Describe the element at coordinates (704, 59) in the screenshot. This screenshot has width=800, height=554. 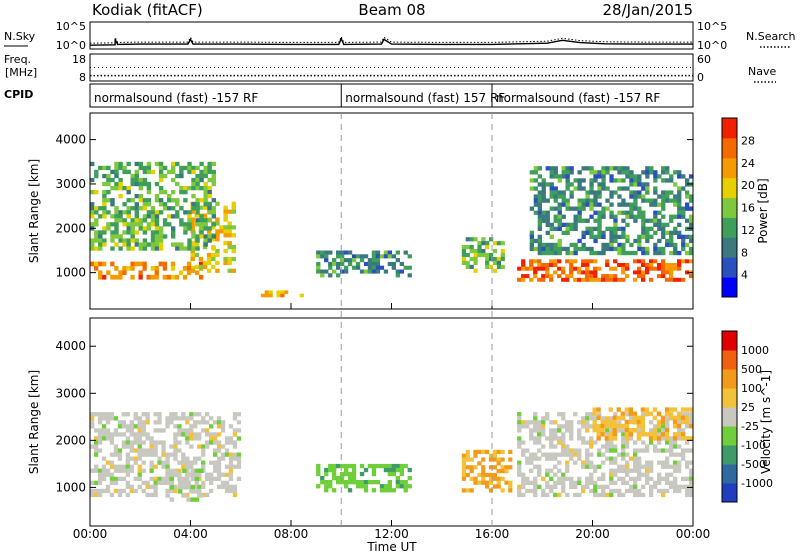
I see `nave-right-tick-top: 60` at that location.